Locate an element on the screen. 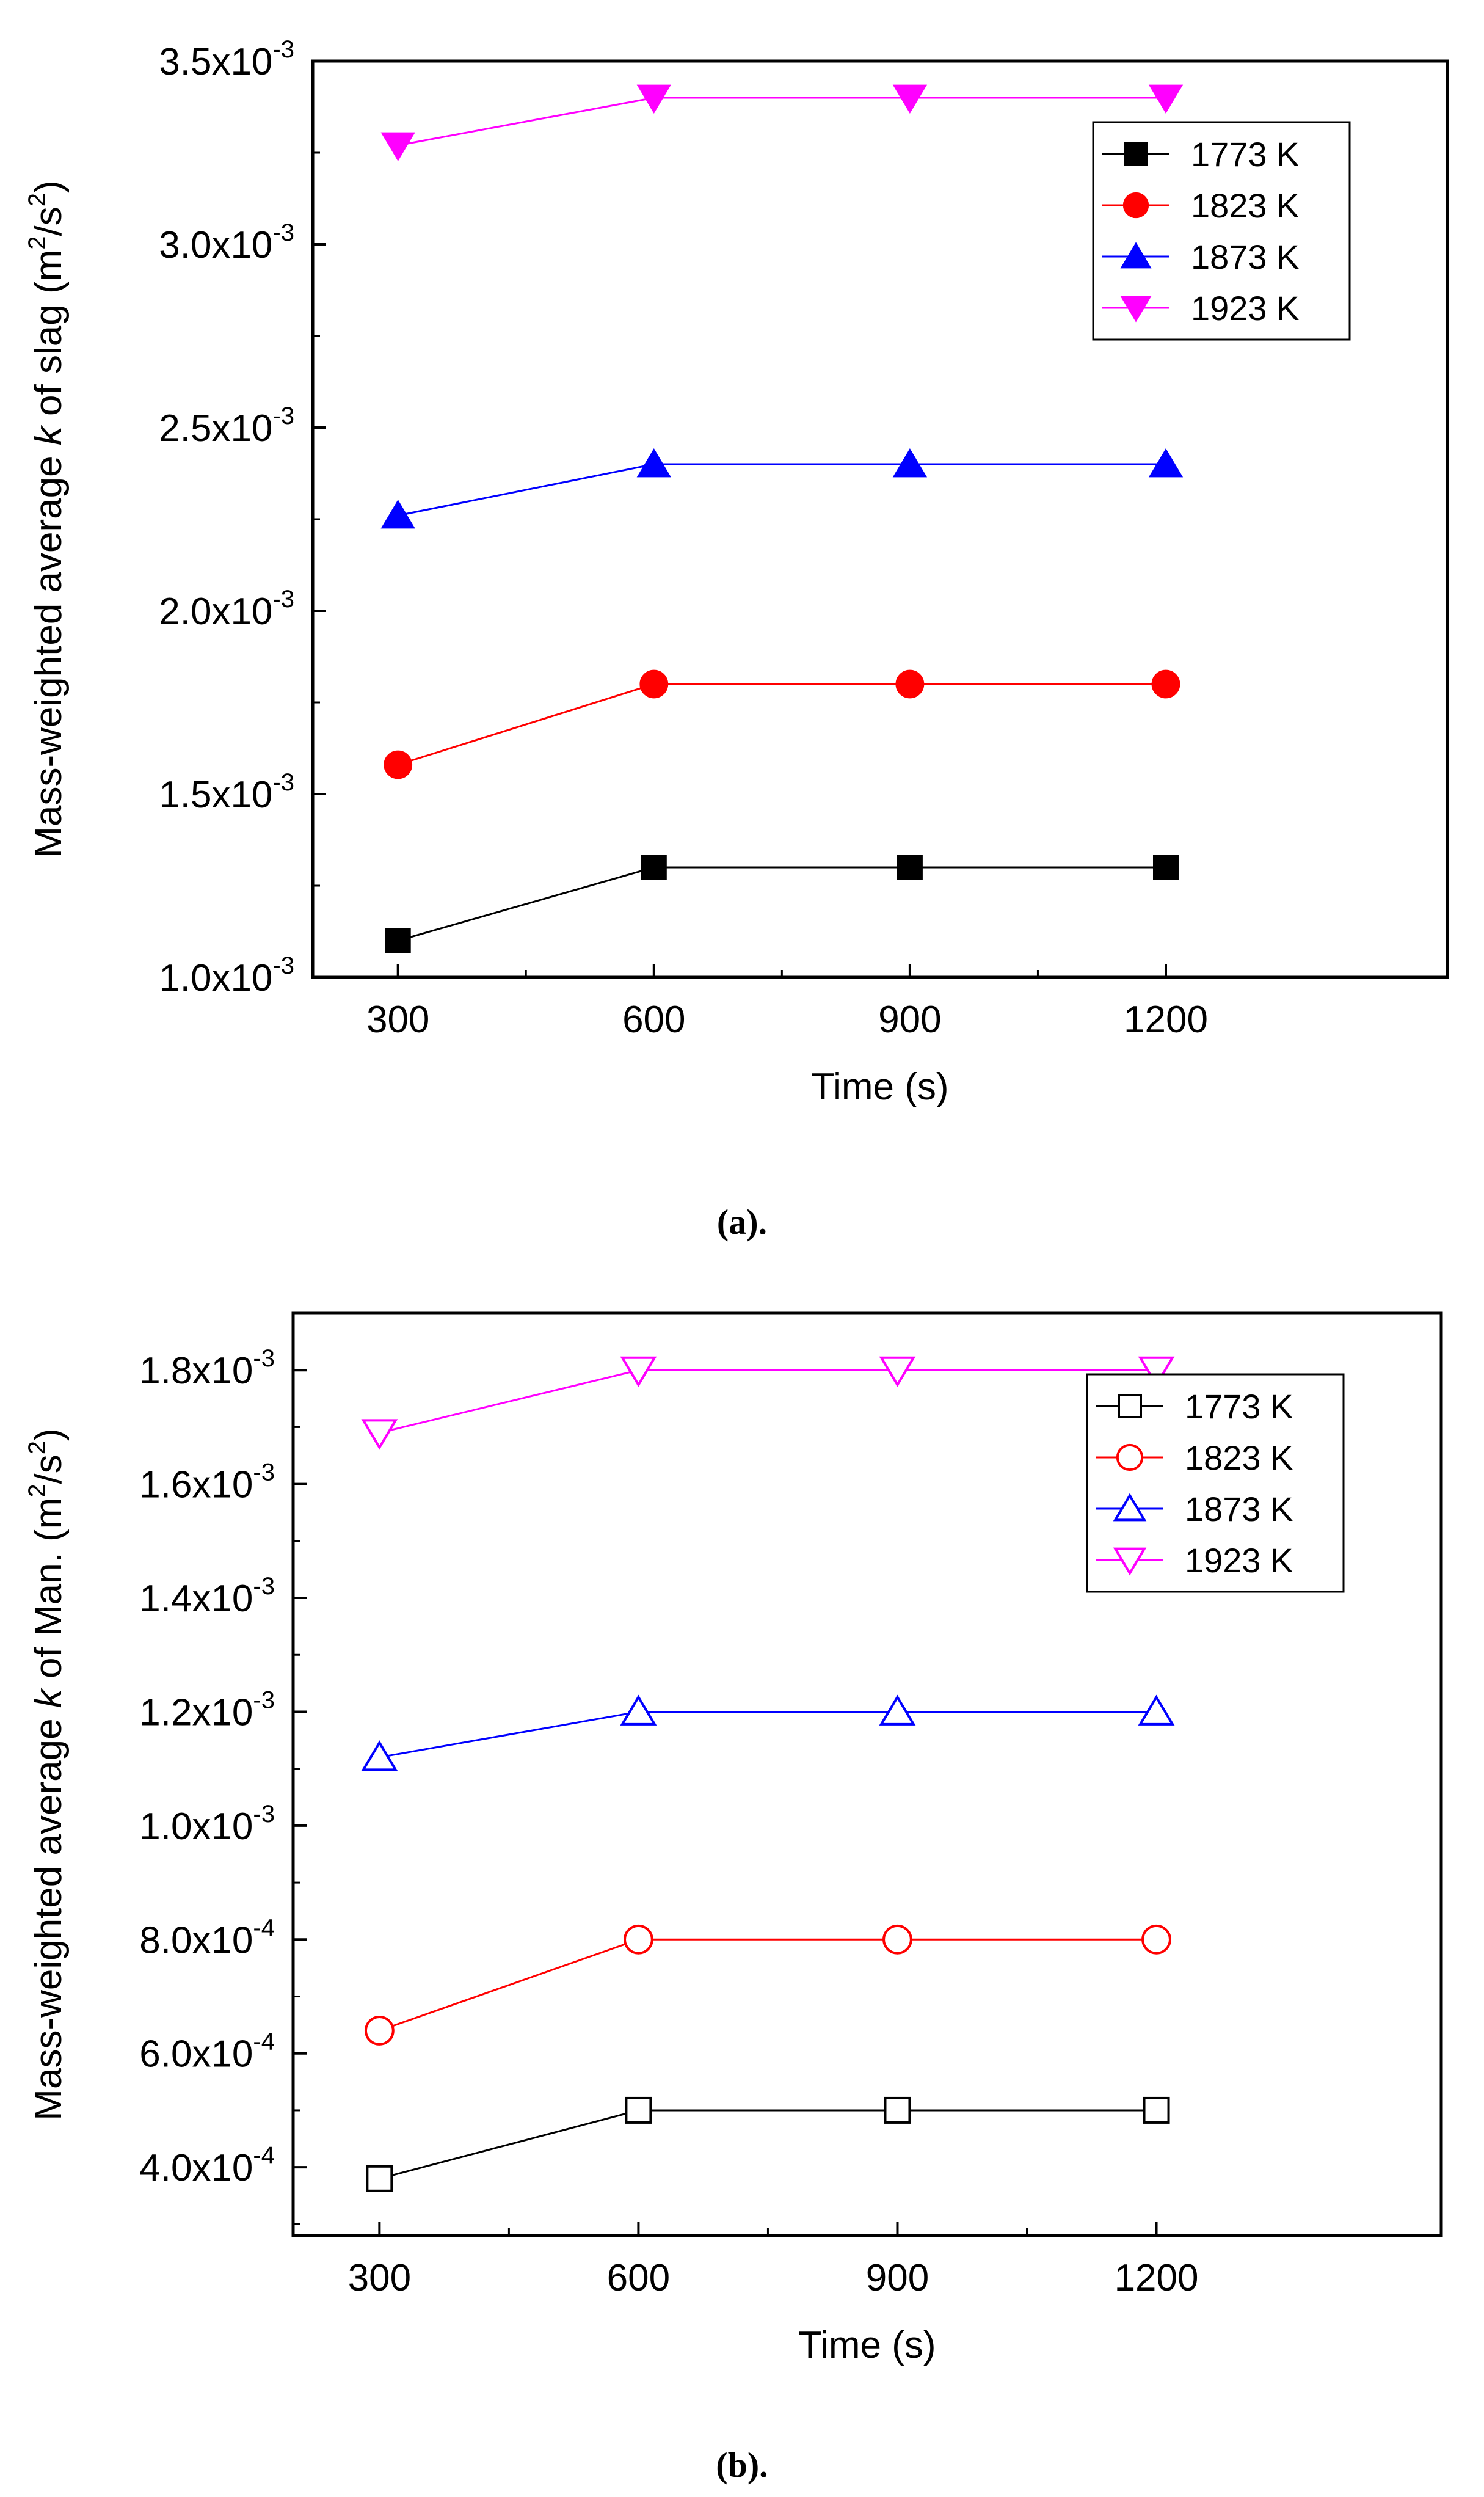  y-axis-title: Mass-weighted average k of Man. (m2/s2) is located at coordinates (47, 1774).